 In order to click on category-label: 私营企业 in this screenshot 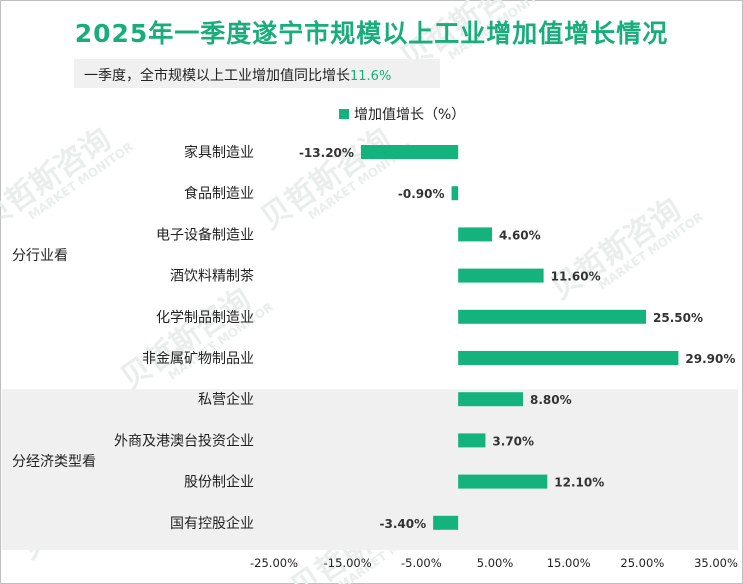, I will do `click(226, 399)`.